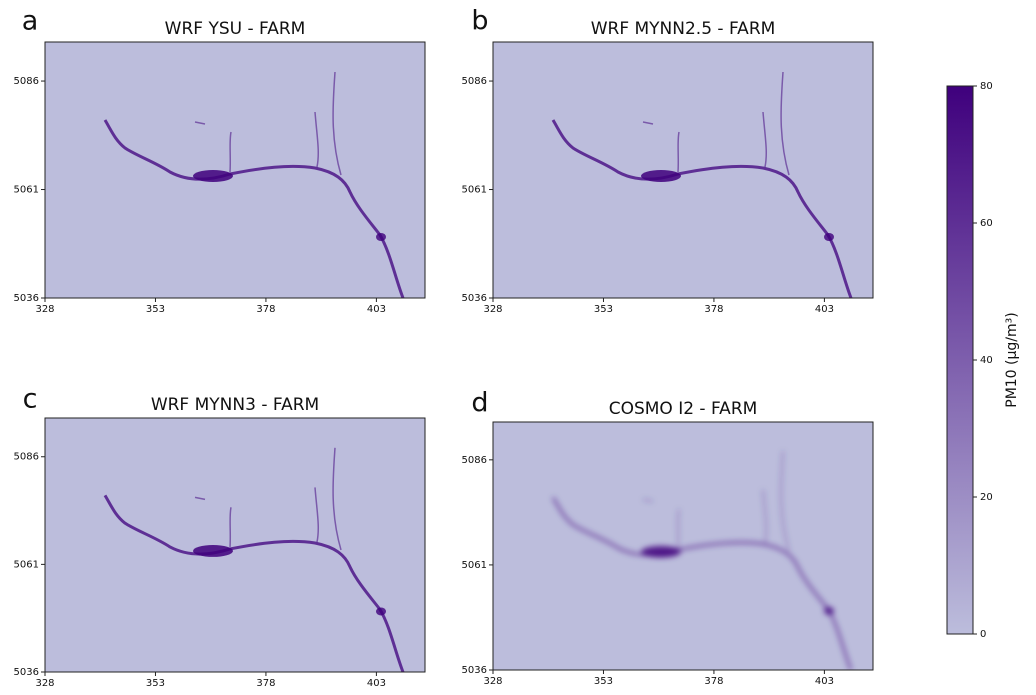 The image size is (1036, 695). I want to click on panel-label: b, so click(479, 21).